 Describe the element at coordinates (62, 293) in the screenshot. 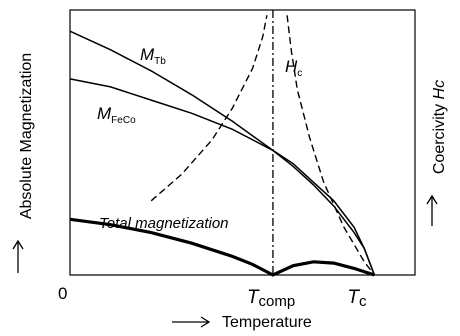

I see `origin-label: 0` at that location.